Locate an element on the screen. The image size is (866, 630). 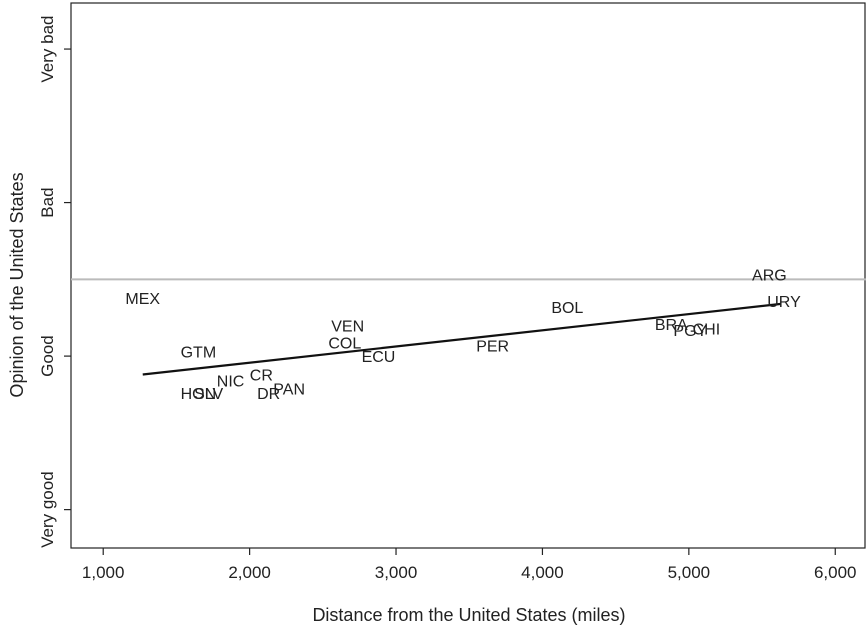
point-label-pgy: PGY is located at coordinates (690, 331).